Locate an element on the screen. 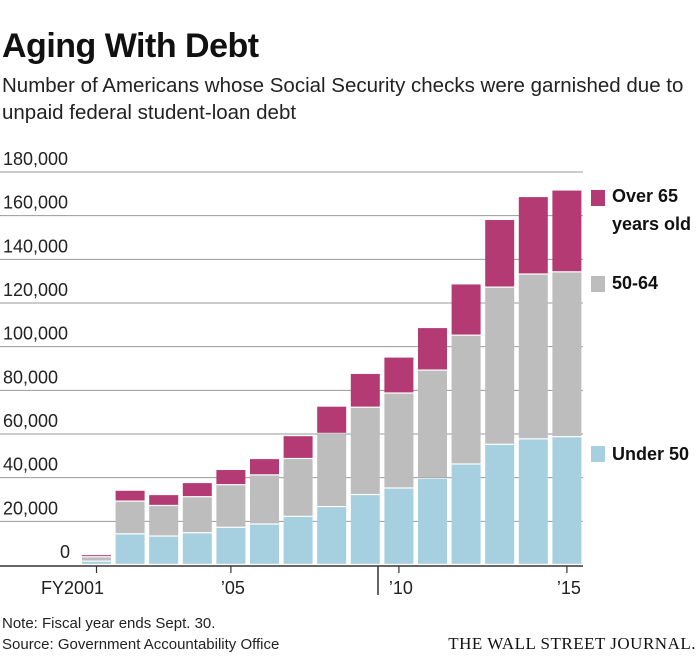 This screenshot has width=700, height=659. y-tick-label: 60,000 is located at coordinates (30, 421).